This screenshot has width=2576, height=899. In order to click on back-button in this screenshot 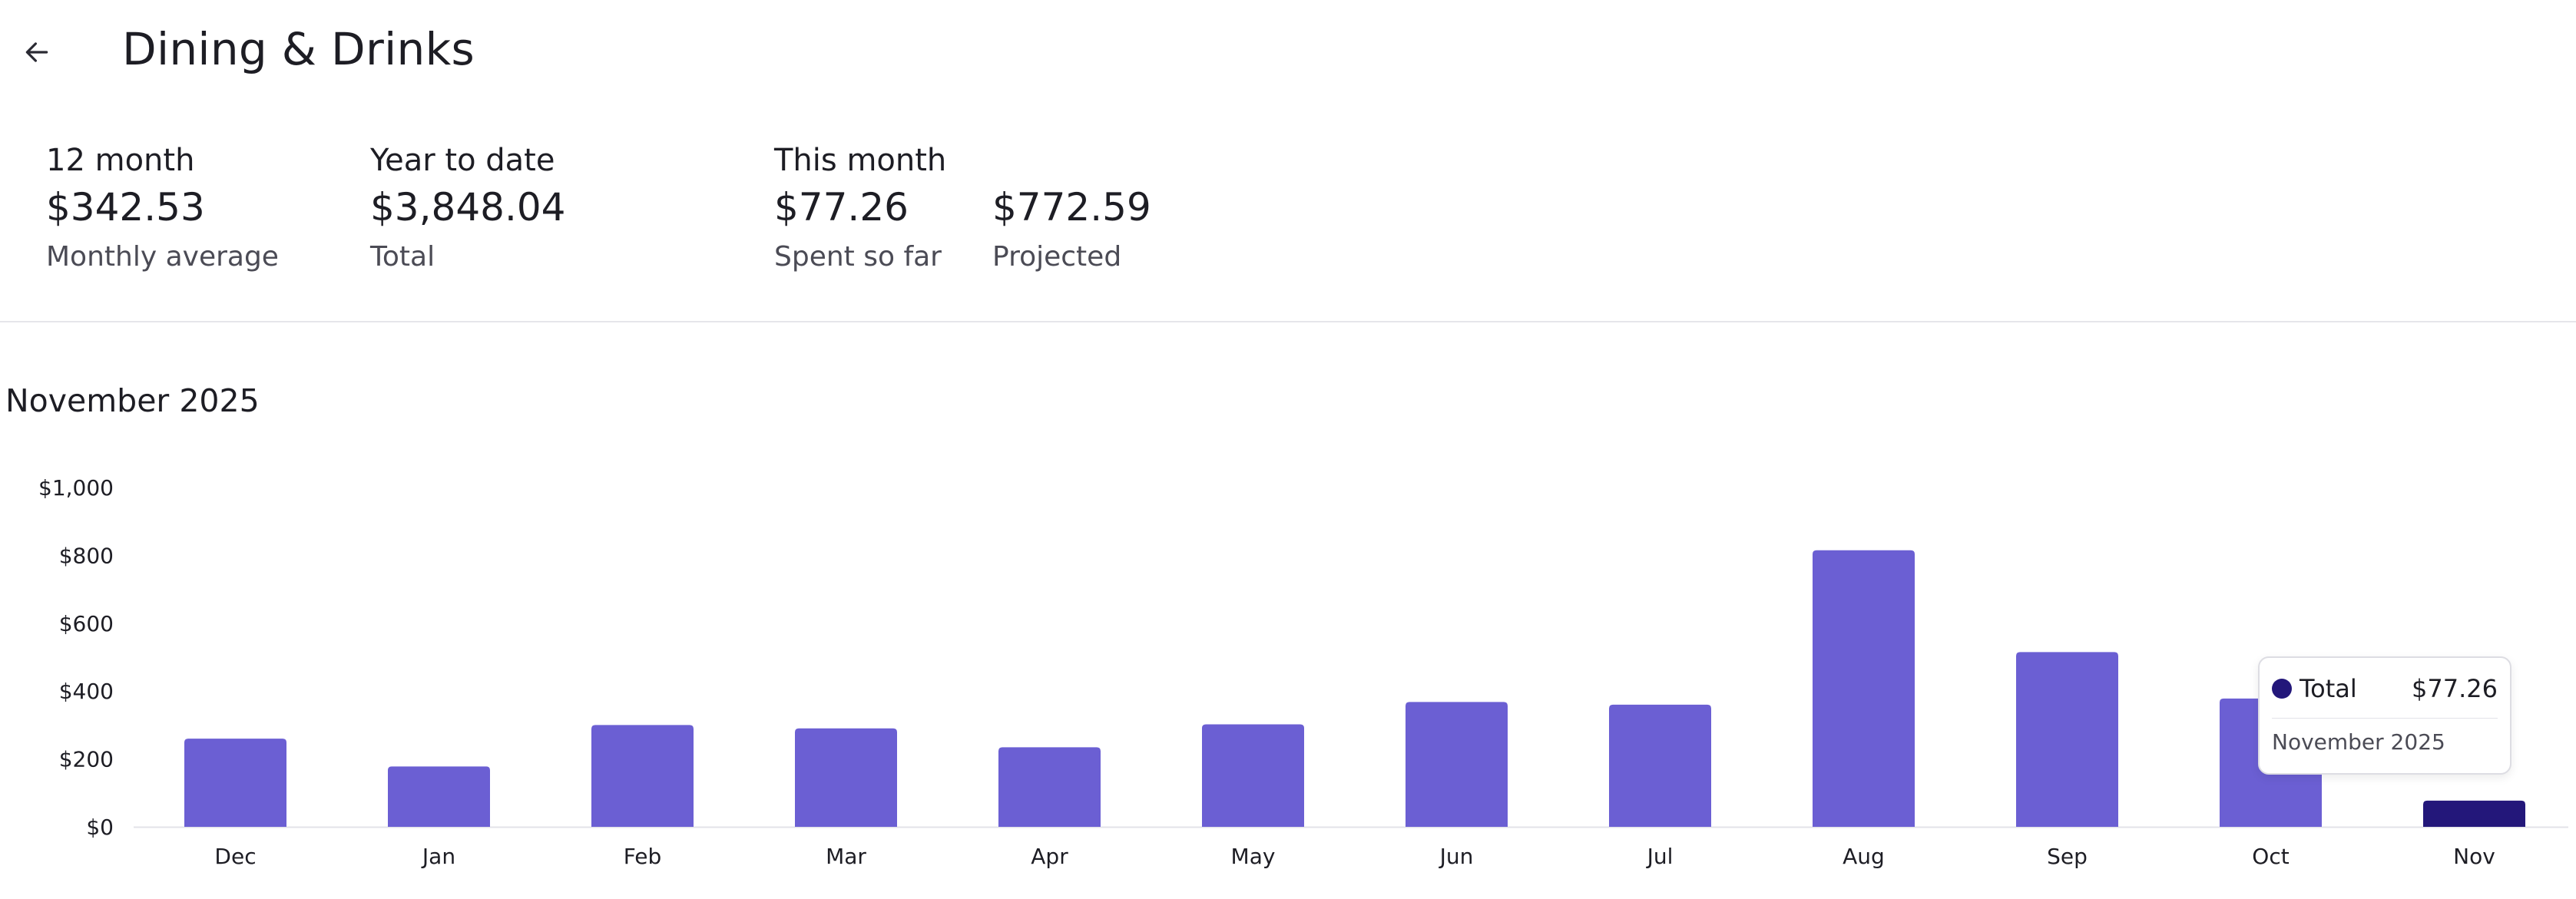, I will do `click(36, 52)`.